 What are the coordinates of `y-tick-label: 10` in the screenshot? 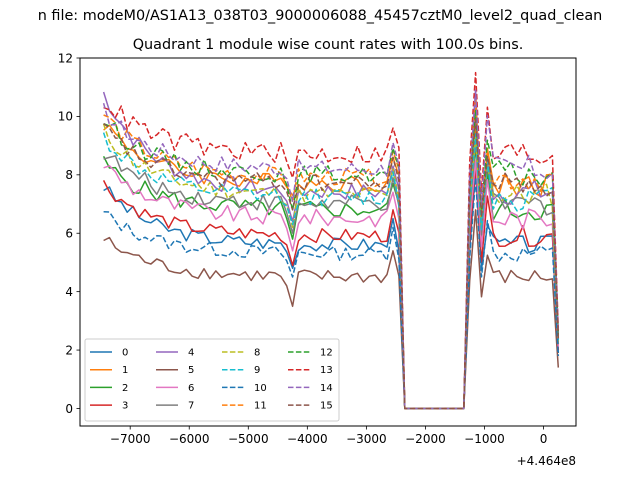 It's located at (65, 117).